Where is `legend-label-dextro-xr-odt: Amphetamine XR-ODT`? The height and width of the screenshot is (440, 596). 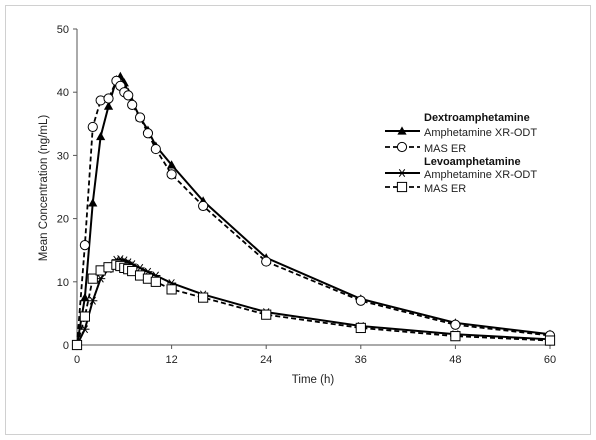
legend-label-dextro-xr-odt: Amphetamine XR-ODT is located at coordinates (480, 133).